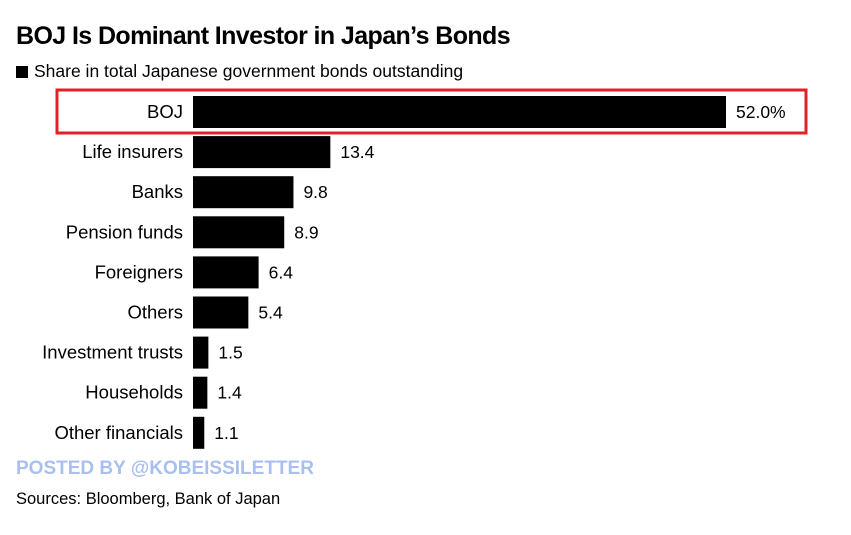 The width and height of the screenshot is (851, 535). I want to click on category-label: Households, so click(134, 392).